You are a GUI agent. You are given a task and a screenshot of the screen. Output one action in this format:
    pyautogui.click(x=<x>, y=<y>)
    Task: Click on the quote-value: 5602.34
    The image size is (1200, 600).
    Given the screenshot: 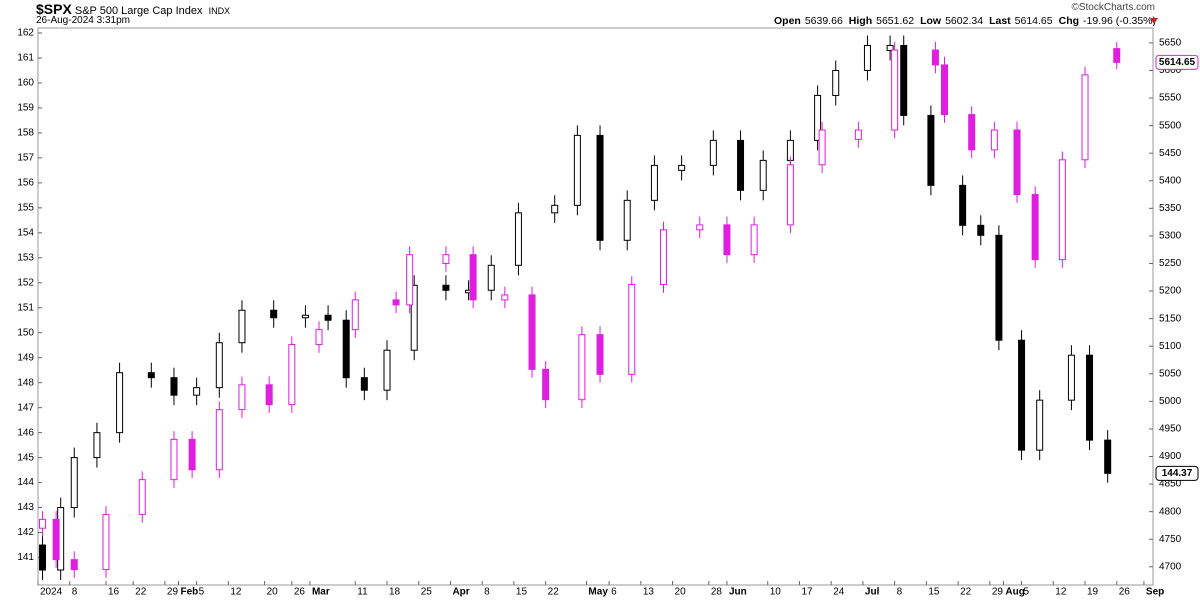 What is the action you would take?
    pyautogui.click(x=964, y=21)
    